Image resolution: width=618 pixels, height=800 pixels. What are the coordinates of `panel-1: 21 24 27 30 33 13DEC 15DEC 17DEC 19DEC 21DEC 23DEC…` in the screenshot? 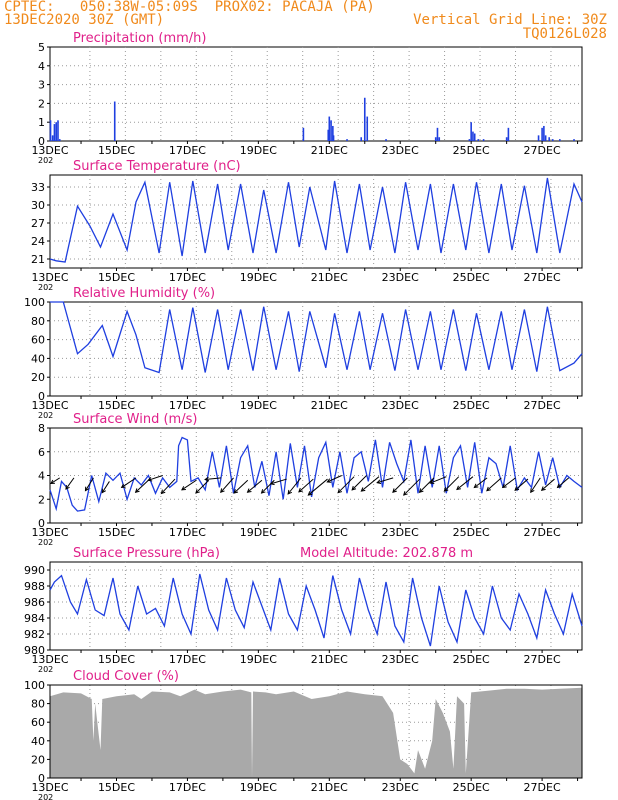 It's located at (307, 225).